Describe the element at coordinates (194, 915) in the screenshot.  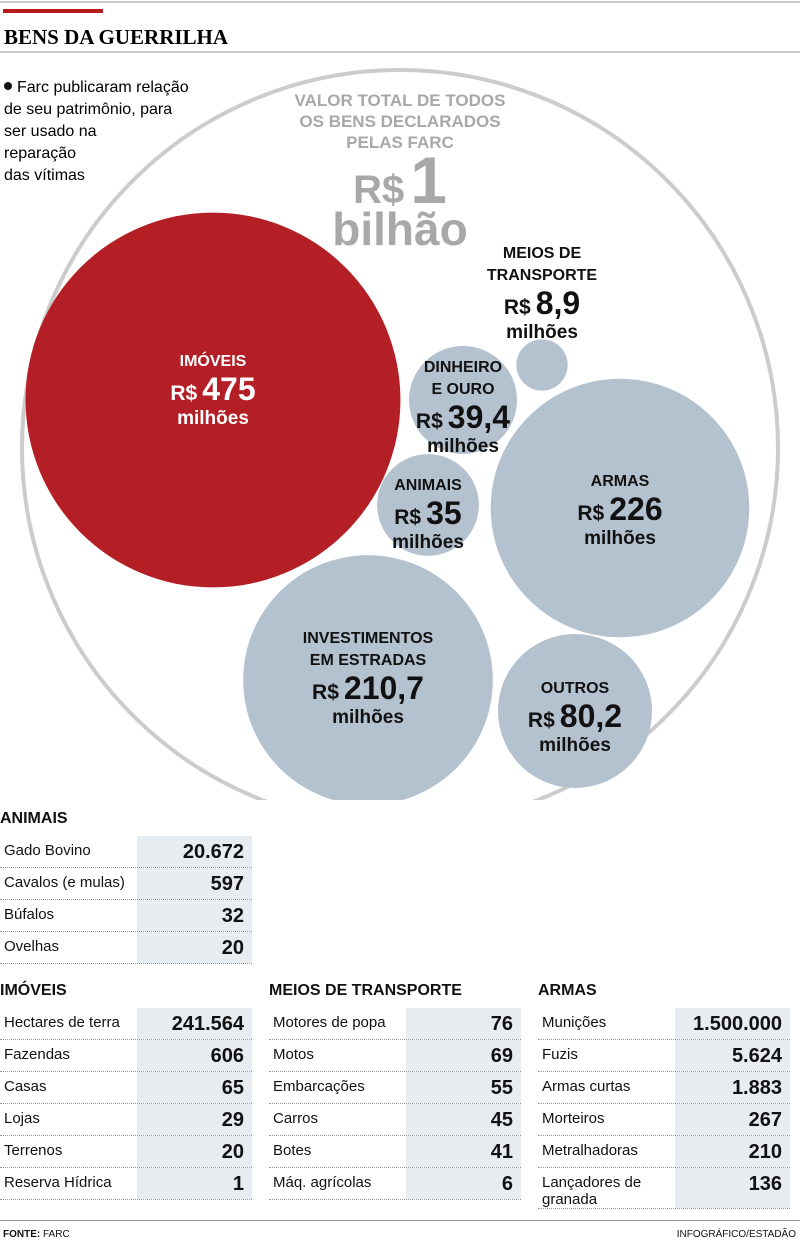
I see `row-value: 32` at that location.